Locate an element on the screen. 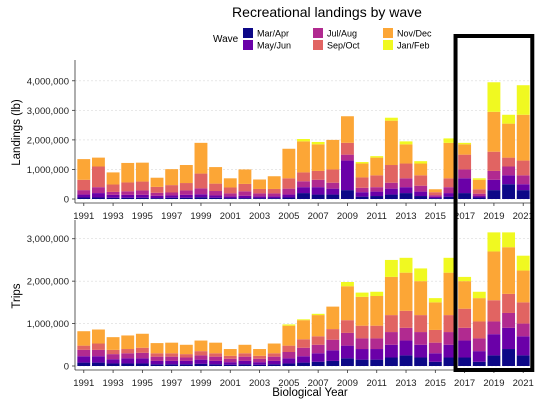 This screenshot has width=546, height=402. bar-sep-oct-1991 is located at coordinates (84, 347).